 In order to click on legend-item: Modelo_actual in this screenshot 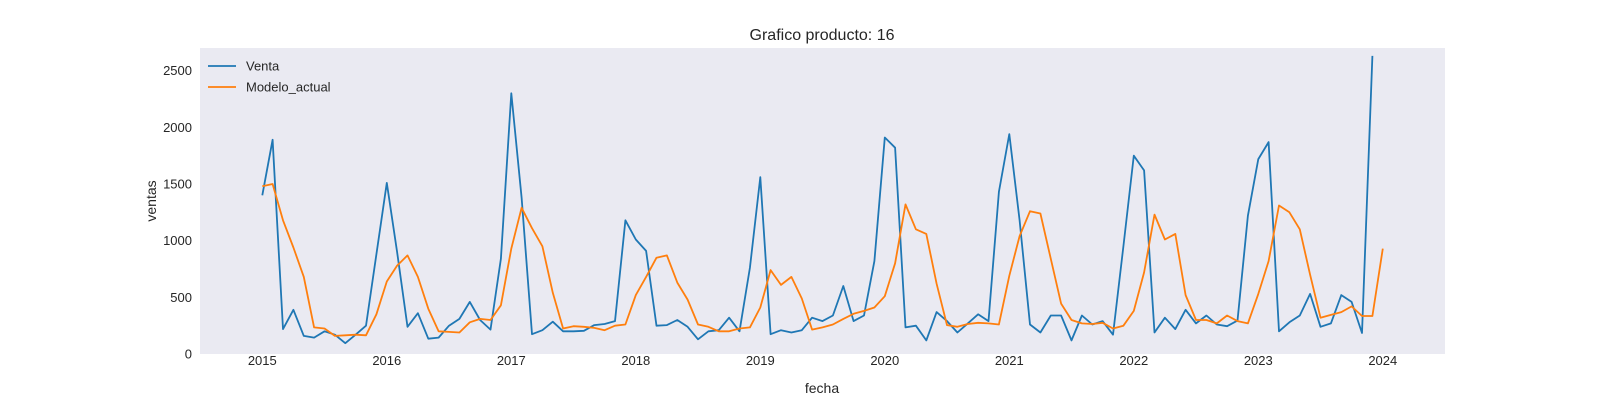, I will do `click(269, 87)`.